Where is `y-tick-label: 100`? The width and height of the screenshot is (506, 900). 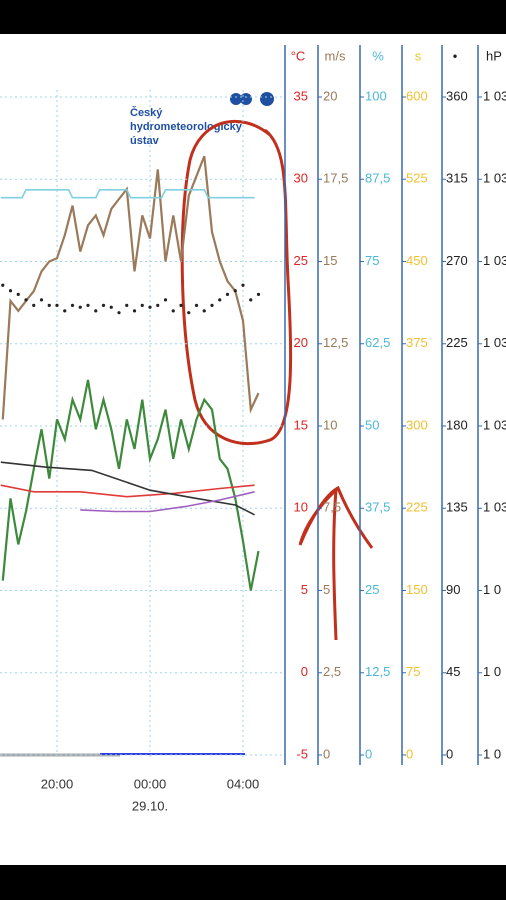 y-tick-label: 100 is located at coordinates (376, 95).